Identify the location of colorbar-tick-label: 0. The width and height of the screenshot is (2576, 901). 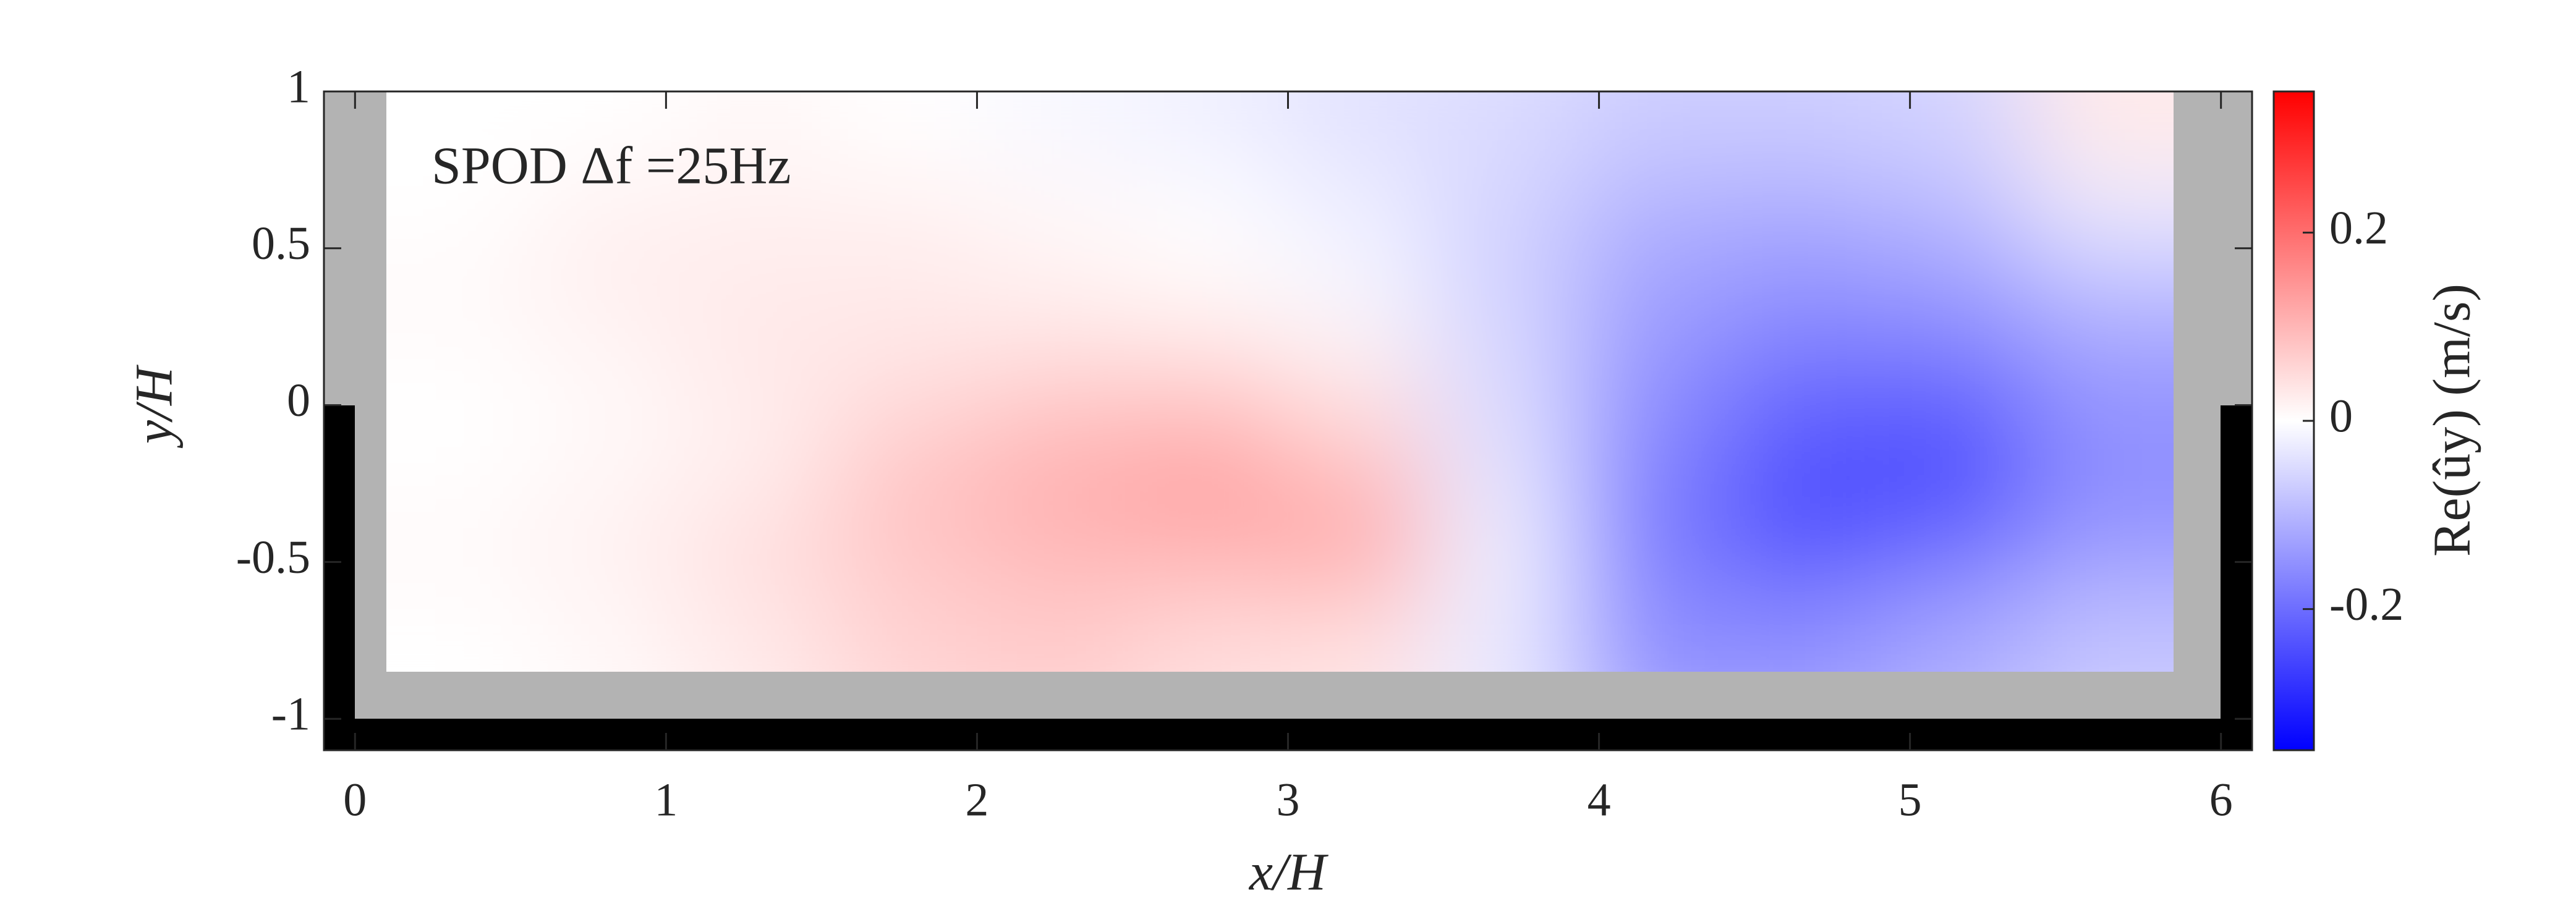
(2341, 416).